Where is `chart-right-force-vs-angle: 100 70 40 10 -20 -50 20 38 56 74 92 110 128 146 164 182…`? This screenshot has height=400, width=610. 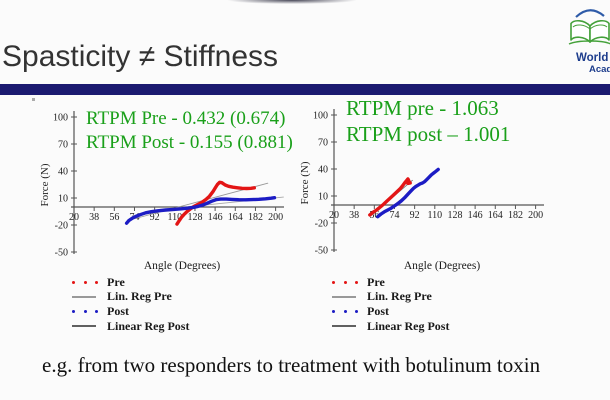 chart-right-force-vs-angle: 100 70 40 10 -20 -50 20 38 56 74 92 110 128 146 164 182… is located at coordinates (421, 183).